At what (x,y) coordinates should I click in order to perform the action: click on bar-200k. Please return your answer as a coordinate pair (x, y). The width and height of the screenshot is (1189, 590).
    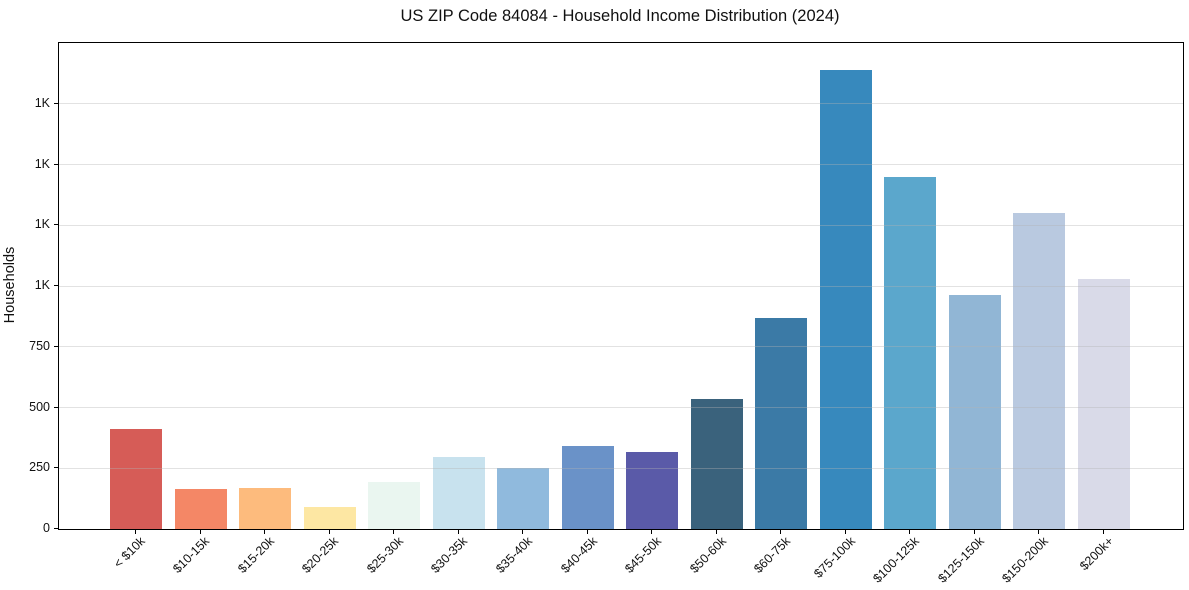
    Looking at the image, I should click on (1104, 403).